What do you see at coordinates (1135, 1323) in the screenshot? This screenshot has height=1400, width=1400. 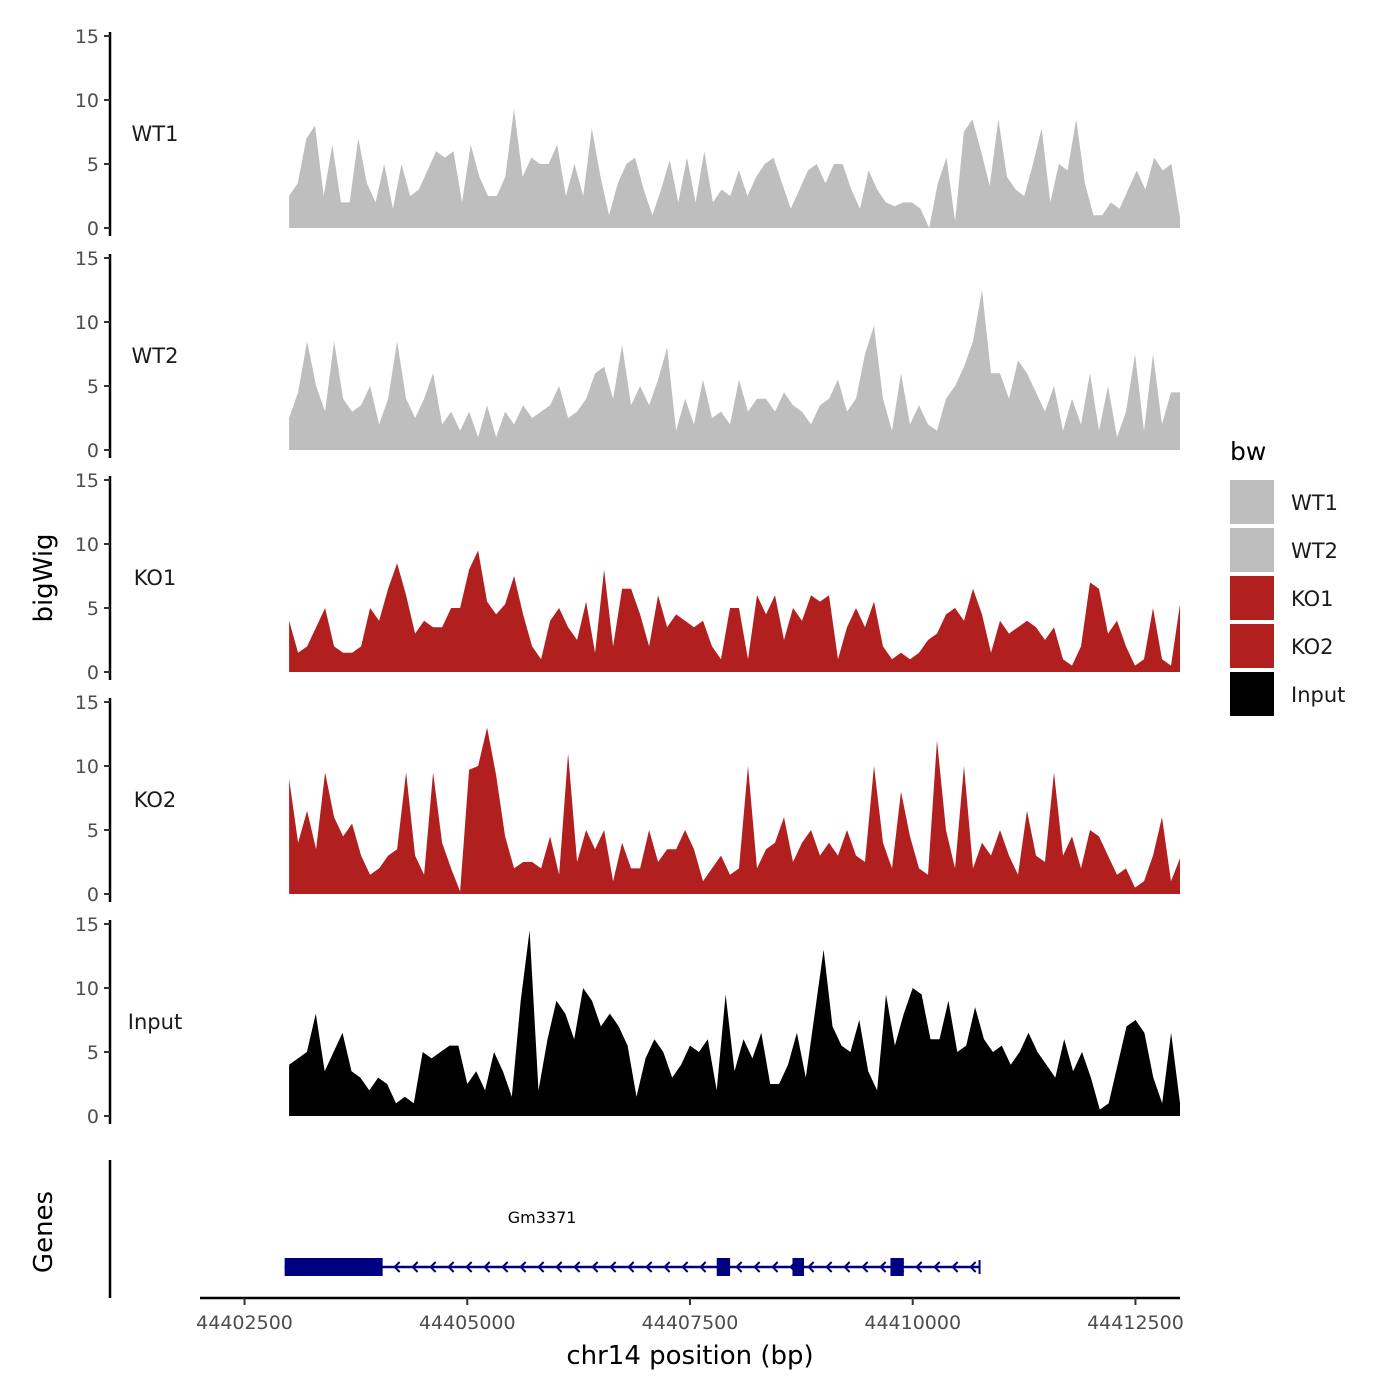 I see `x-tick-label: 44412500` at bounding box center [1135, 1323].